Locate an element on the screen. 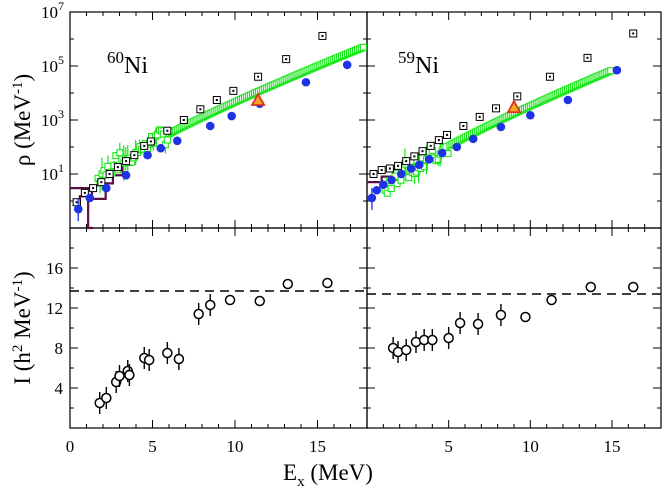 Image resolution: width=664 pixels, height=496 pixels. y-density-tick-exp: 5 is located at coordinates (61, 60).